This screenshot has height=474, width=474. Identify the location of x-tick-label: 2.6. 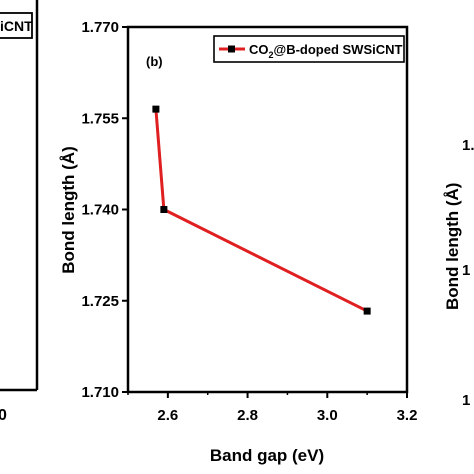
(167, 415).